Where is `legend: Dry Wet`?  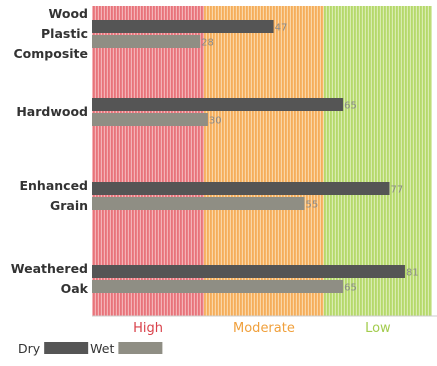
legend: Dry Wet is located at coordinates (90, 348).